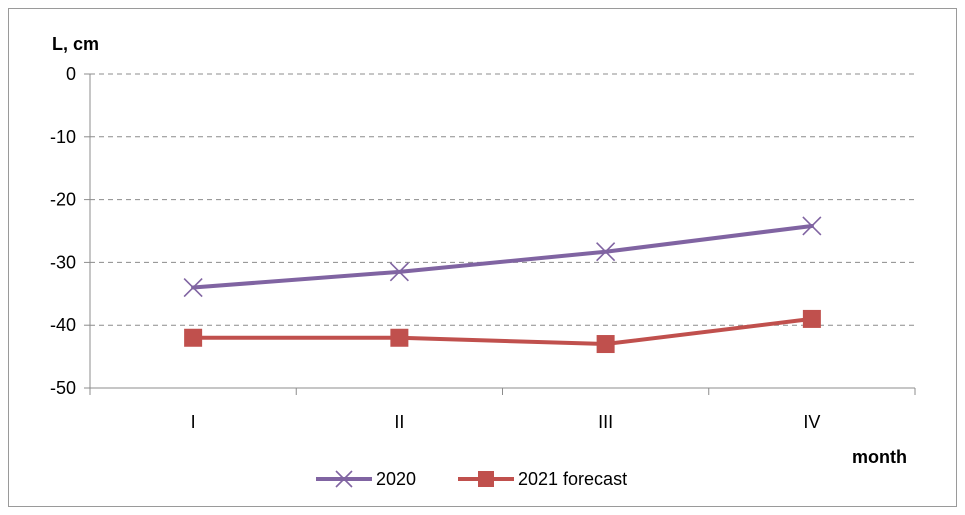 This screenshot has height=515, width=965. What do you see at coordinates (63, 137) in the screenshot?
I see `y-tick-label: -10` at bounding box center [63, 137].